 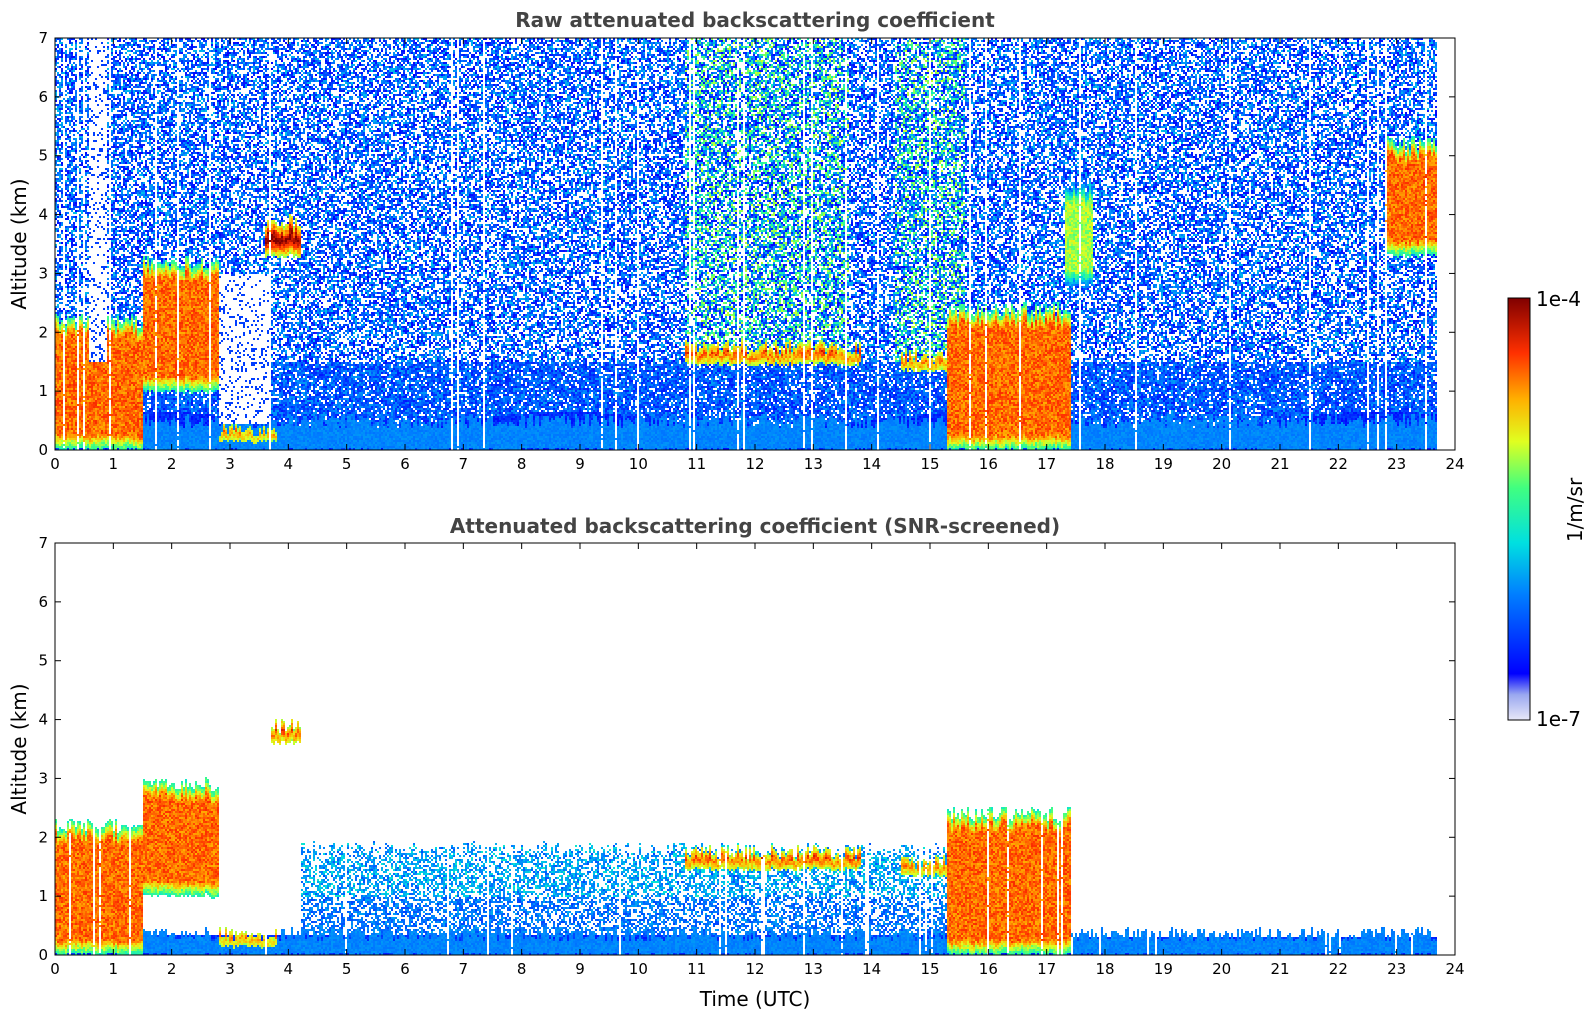 What do you see at coordinates (114, 464) in the screenshot?
I see `top-x-tick-label-1: 1` at bounding box center [114, 464].